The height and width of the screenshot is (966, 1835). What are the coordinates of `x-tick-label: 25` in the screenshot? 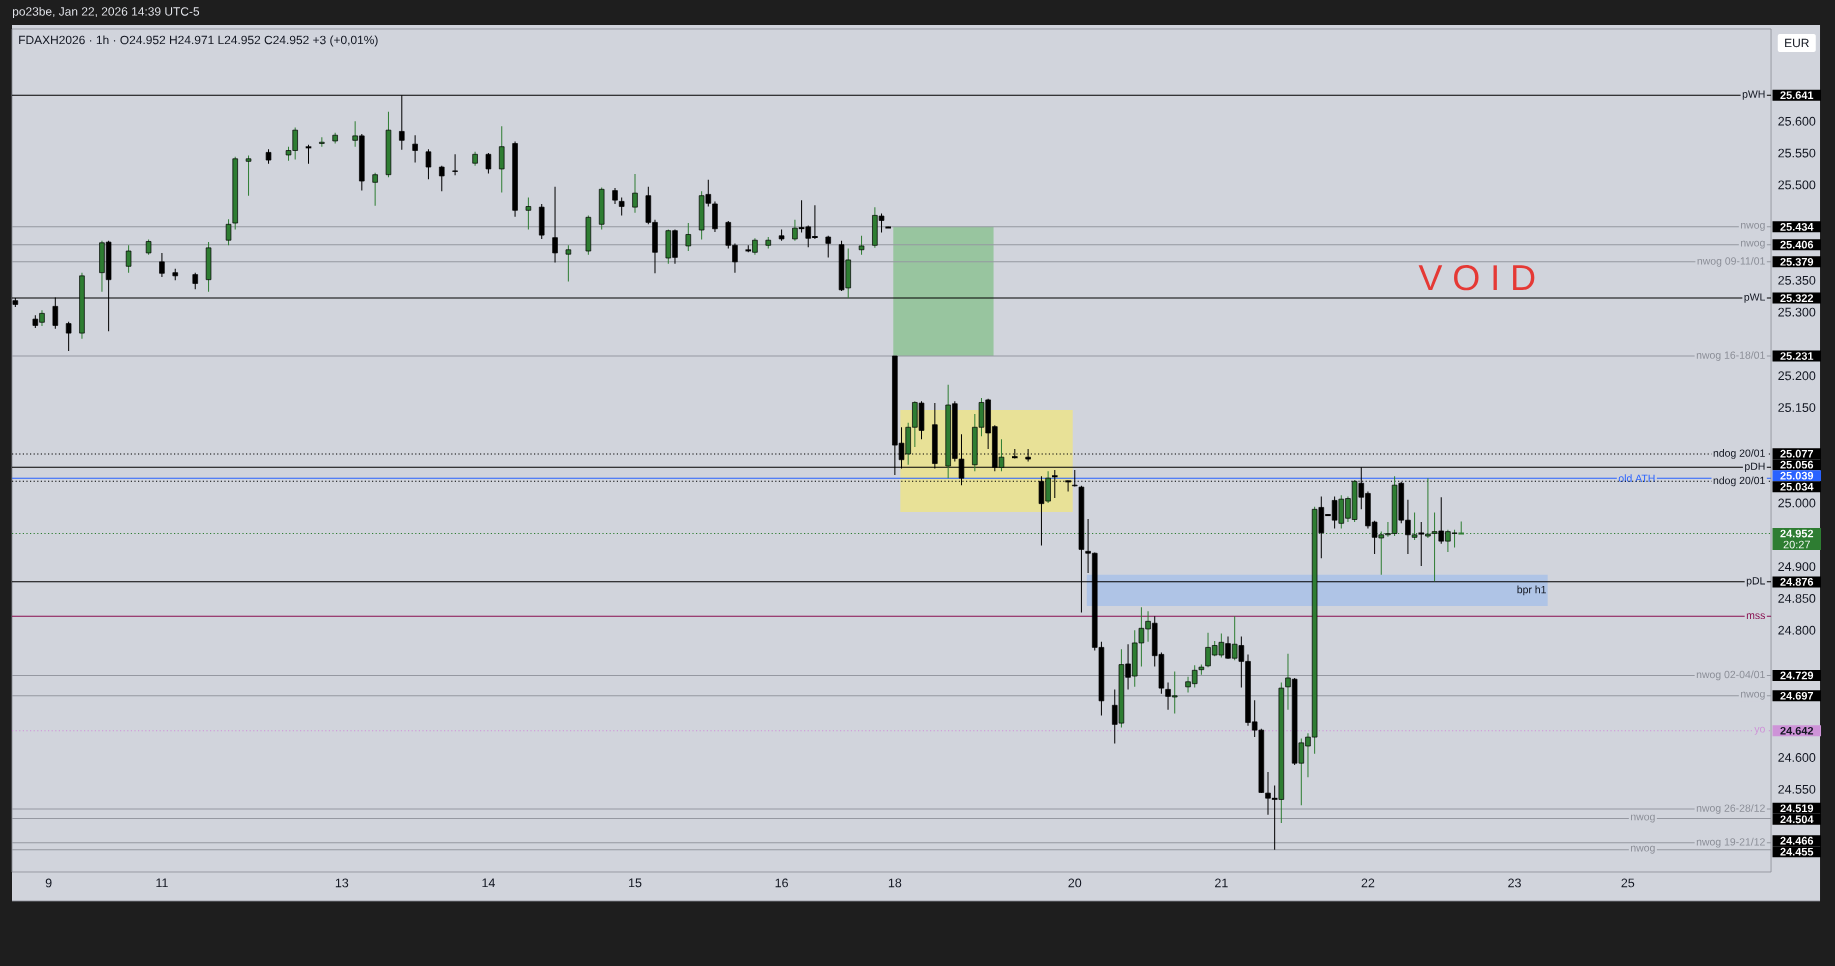 It's located at (1628, 883).